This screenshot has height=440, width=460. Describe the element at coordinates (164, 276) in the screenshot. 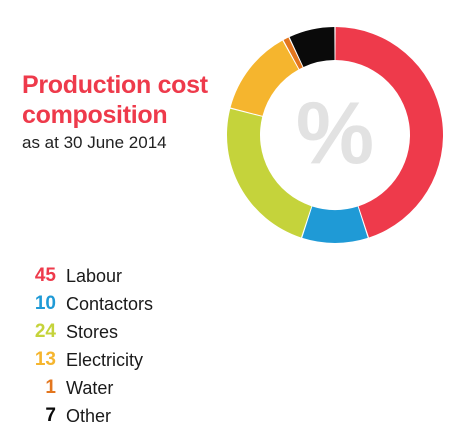

I see `legend-item-labour: 45 Labour` at that location.